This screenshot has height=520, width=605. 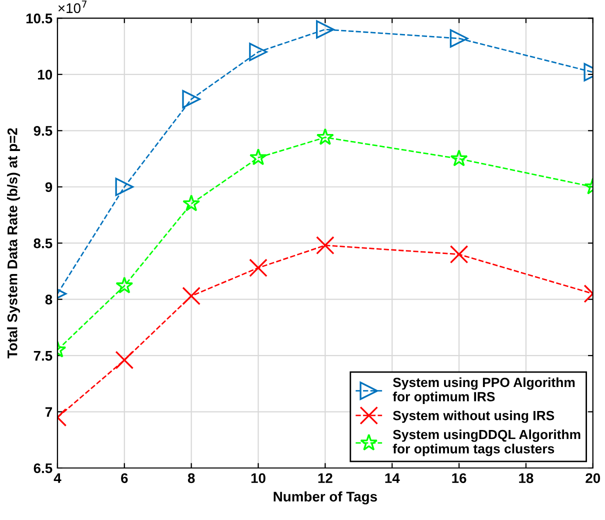 I want to click on y-tick-label: 6.5, so click(x=43, y=468).